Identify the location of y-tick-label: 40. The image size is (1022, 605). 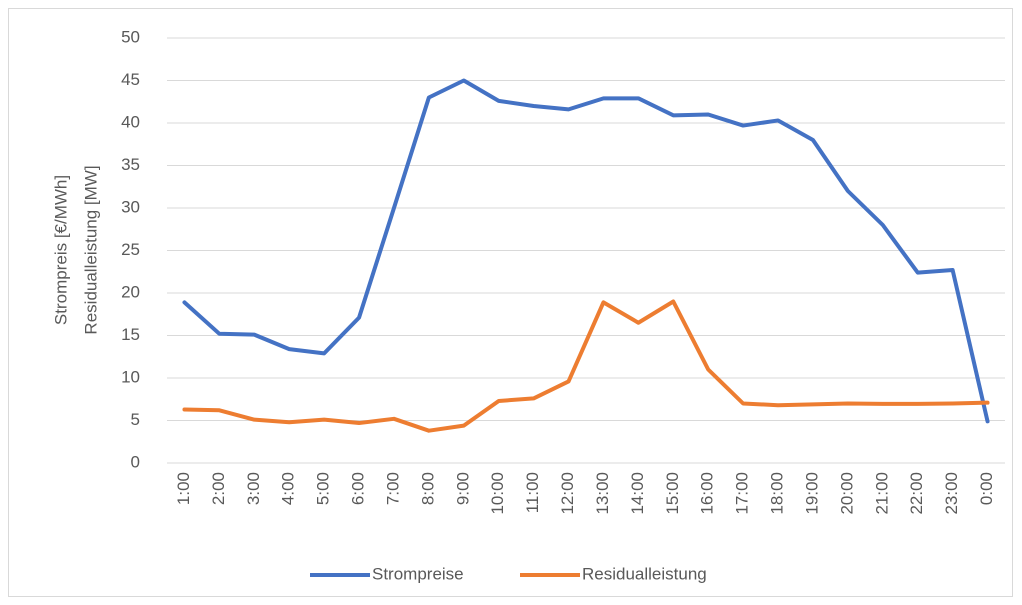
(130, 121).